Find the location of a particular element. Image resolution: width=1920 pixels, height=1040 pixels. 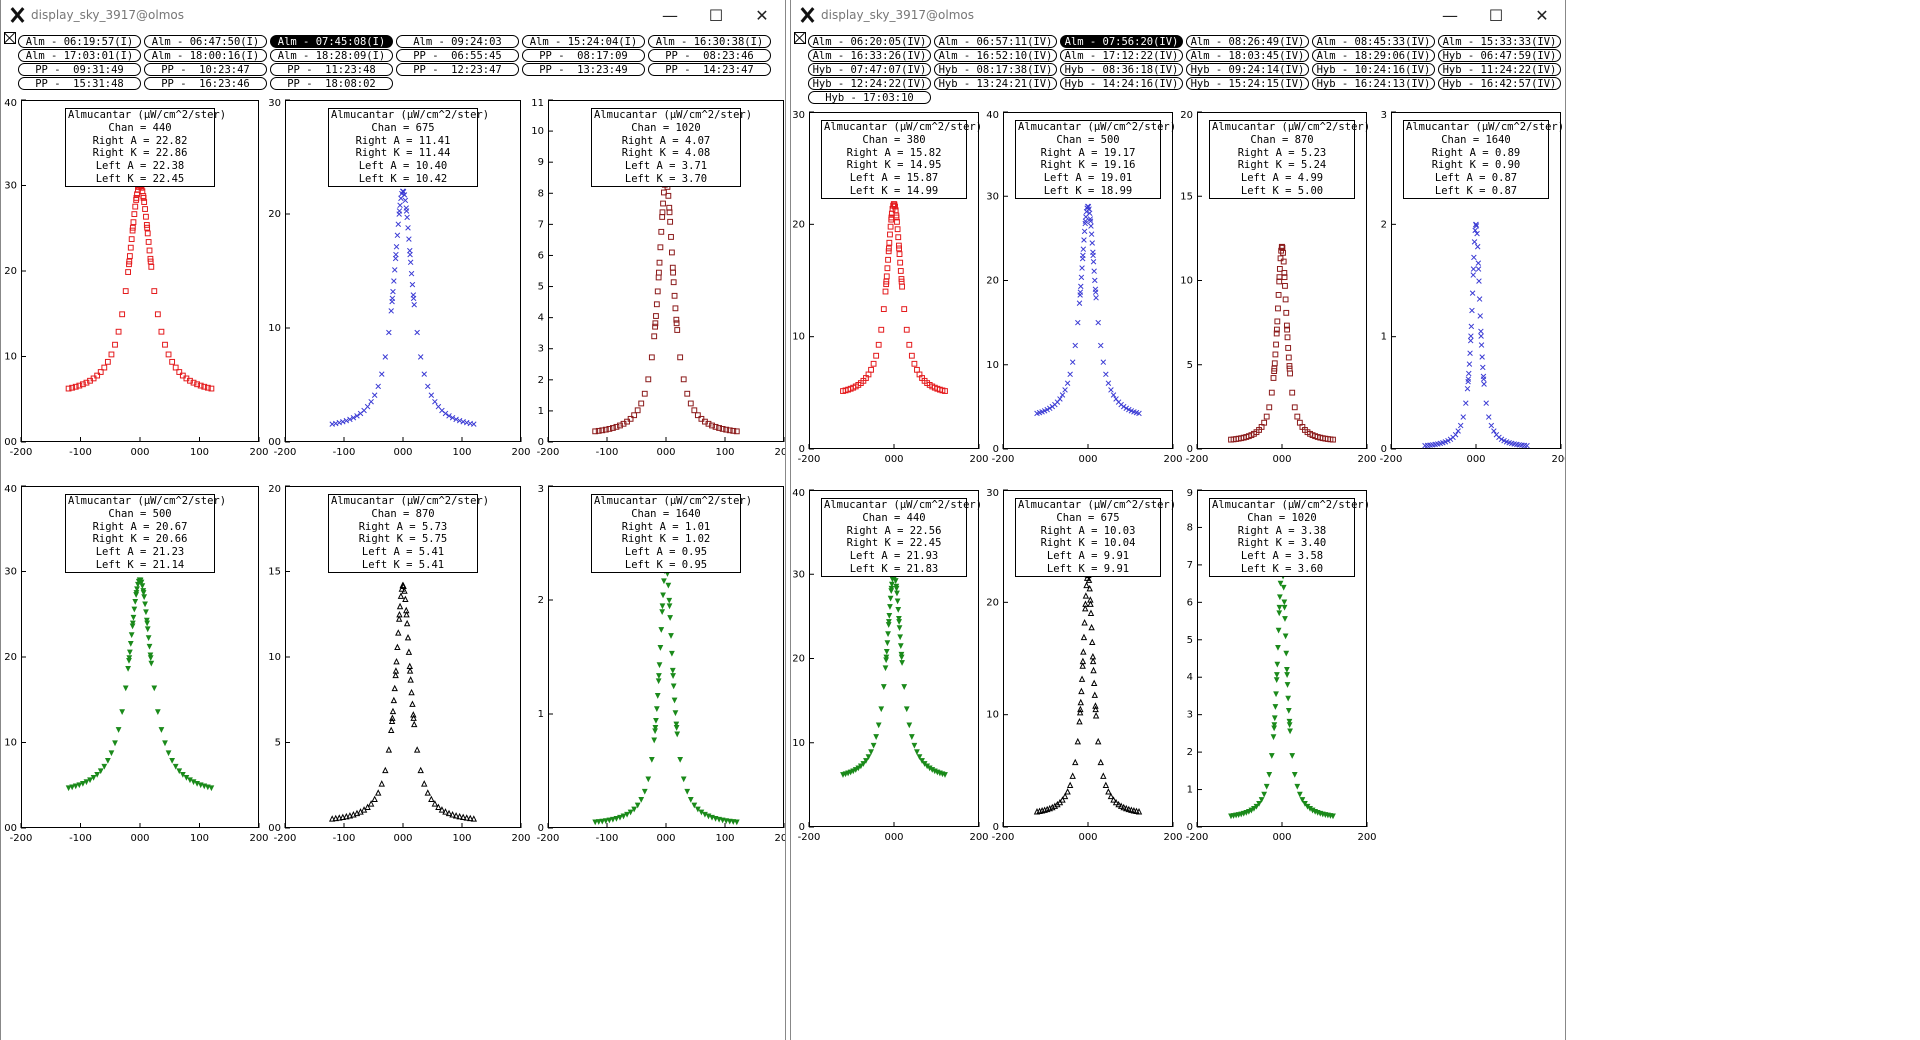

scan-button: PP - 13:23:49 is located at coordinates (583, 69).